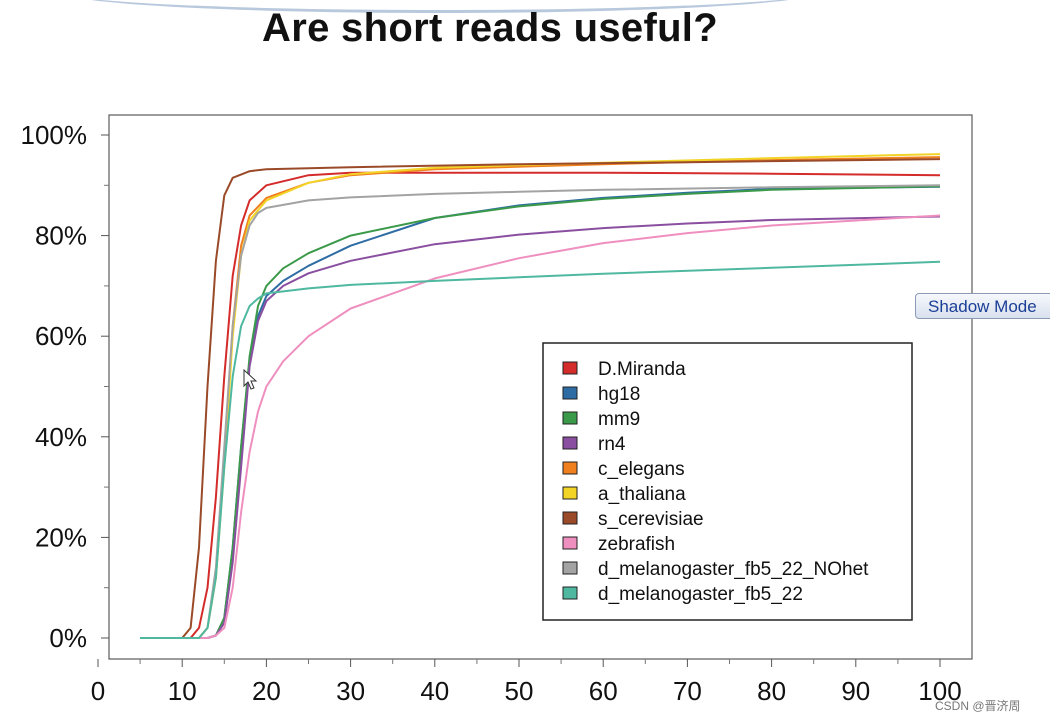  Describe the element at coordinates (434, 691) in the screenshot. I see `x-tick-label: 40` at that location.